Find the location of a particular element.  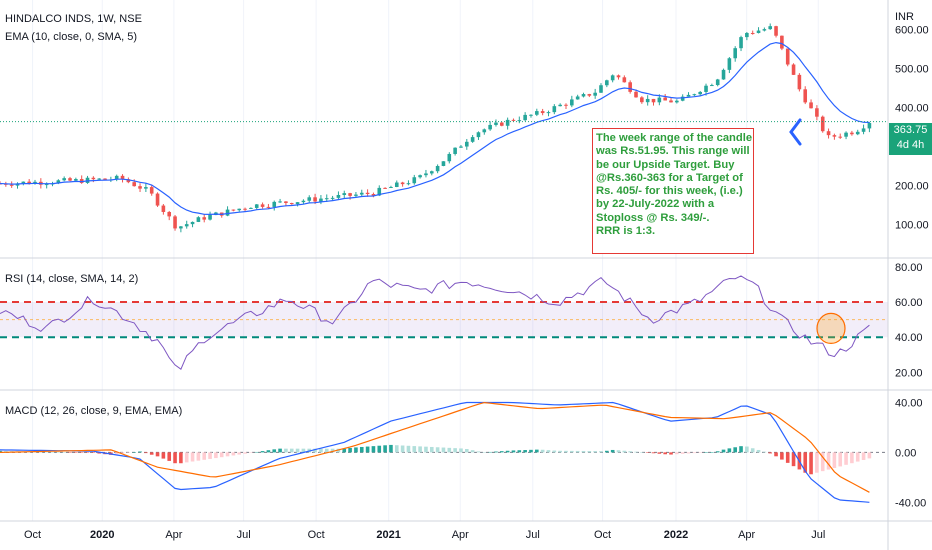

chevron-left-icon is located at coordinates (795, 132).